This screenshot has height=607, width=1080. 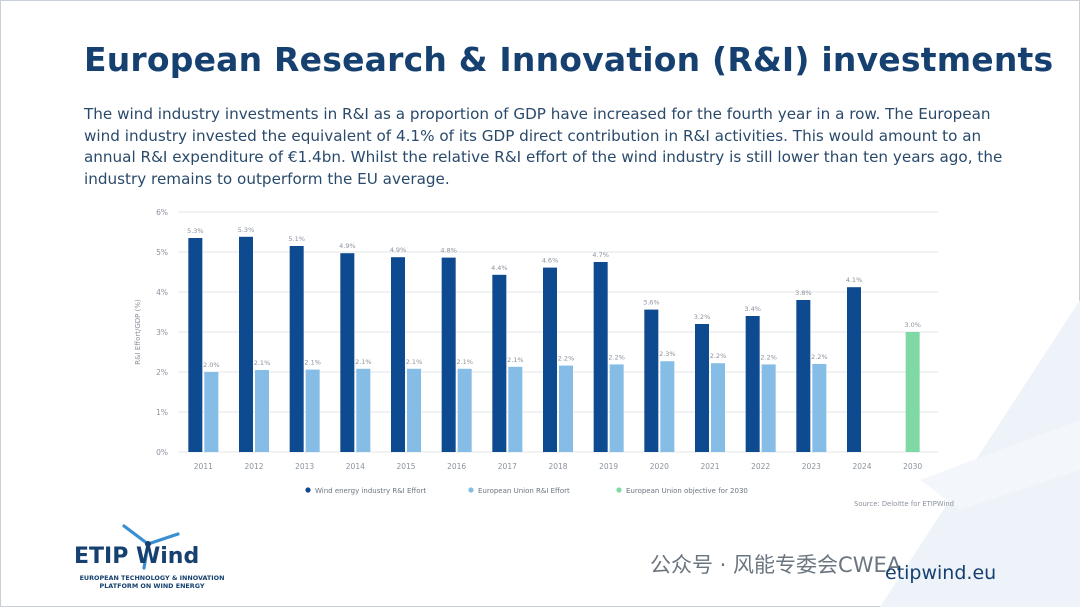 What do you see at coordinates (151, 547) in the screenshot?
I see `etip-wind-logo` at bounding box center [151, 547].